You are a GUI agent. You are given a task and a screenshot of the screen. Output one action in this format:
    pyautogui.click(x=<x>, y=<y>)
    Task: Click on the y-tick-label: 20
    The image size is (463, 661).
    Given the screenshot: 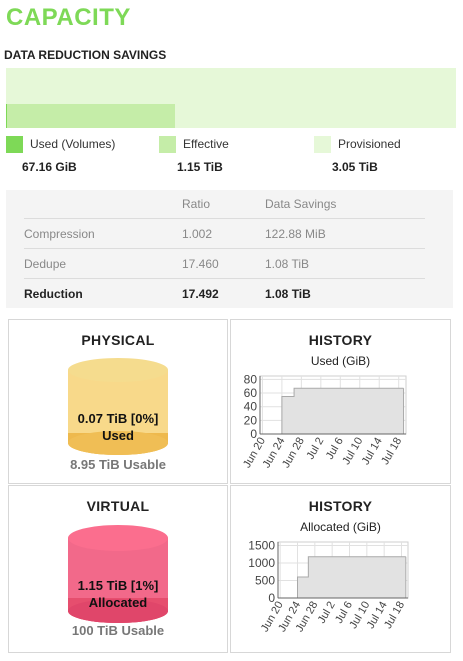 What is the action you would take?
    pyautogui.click(x=251, y=420)
    